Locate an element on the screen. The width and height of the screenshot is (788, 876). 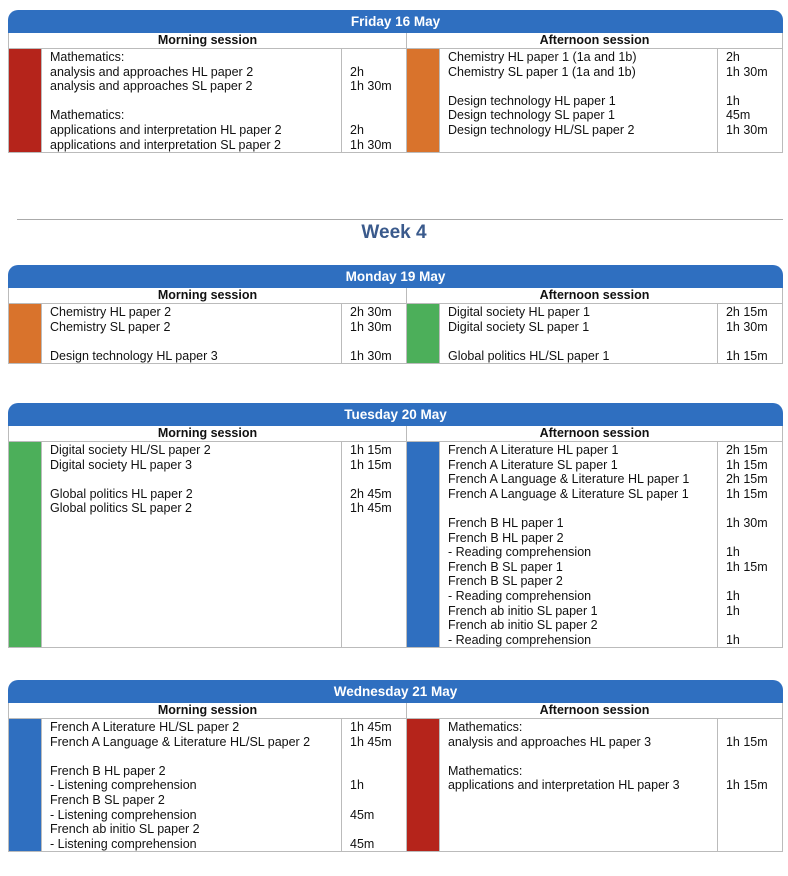
subject: Digital society SL paper 1 is located at coordinates (518, 326).